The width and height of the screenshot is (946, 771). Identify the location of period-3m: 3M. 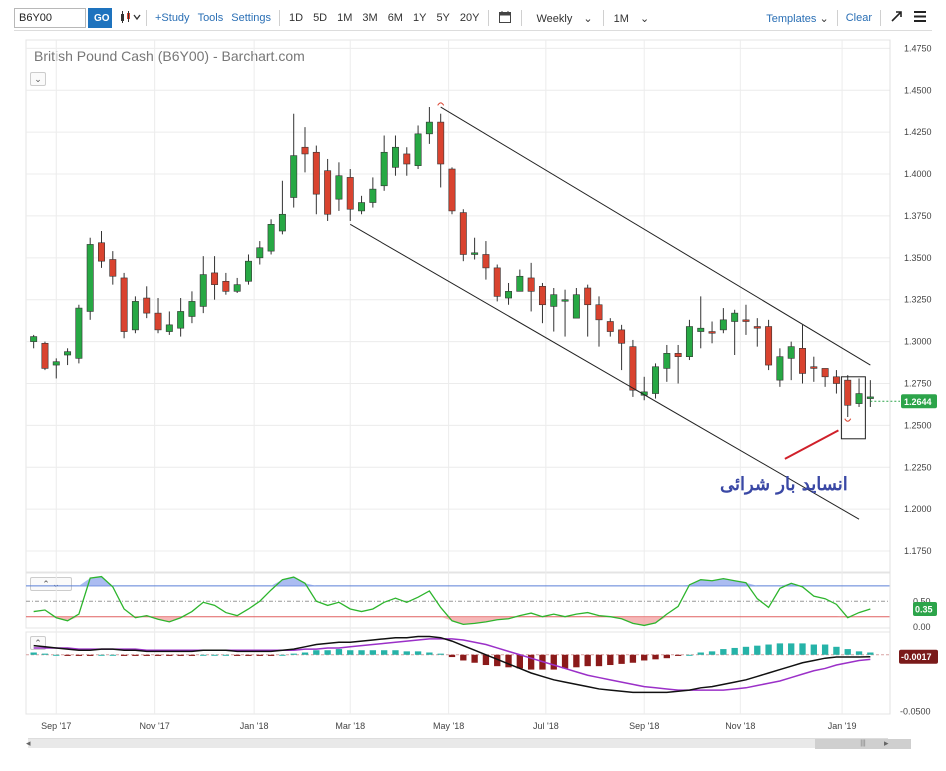
(370, 18).